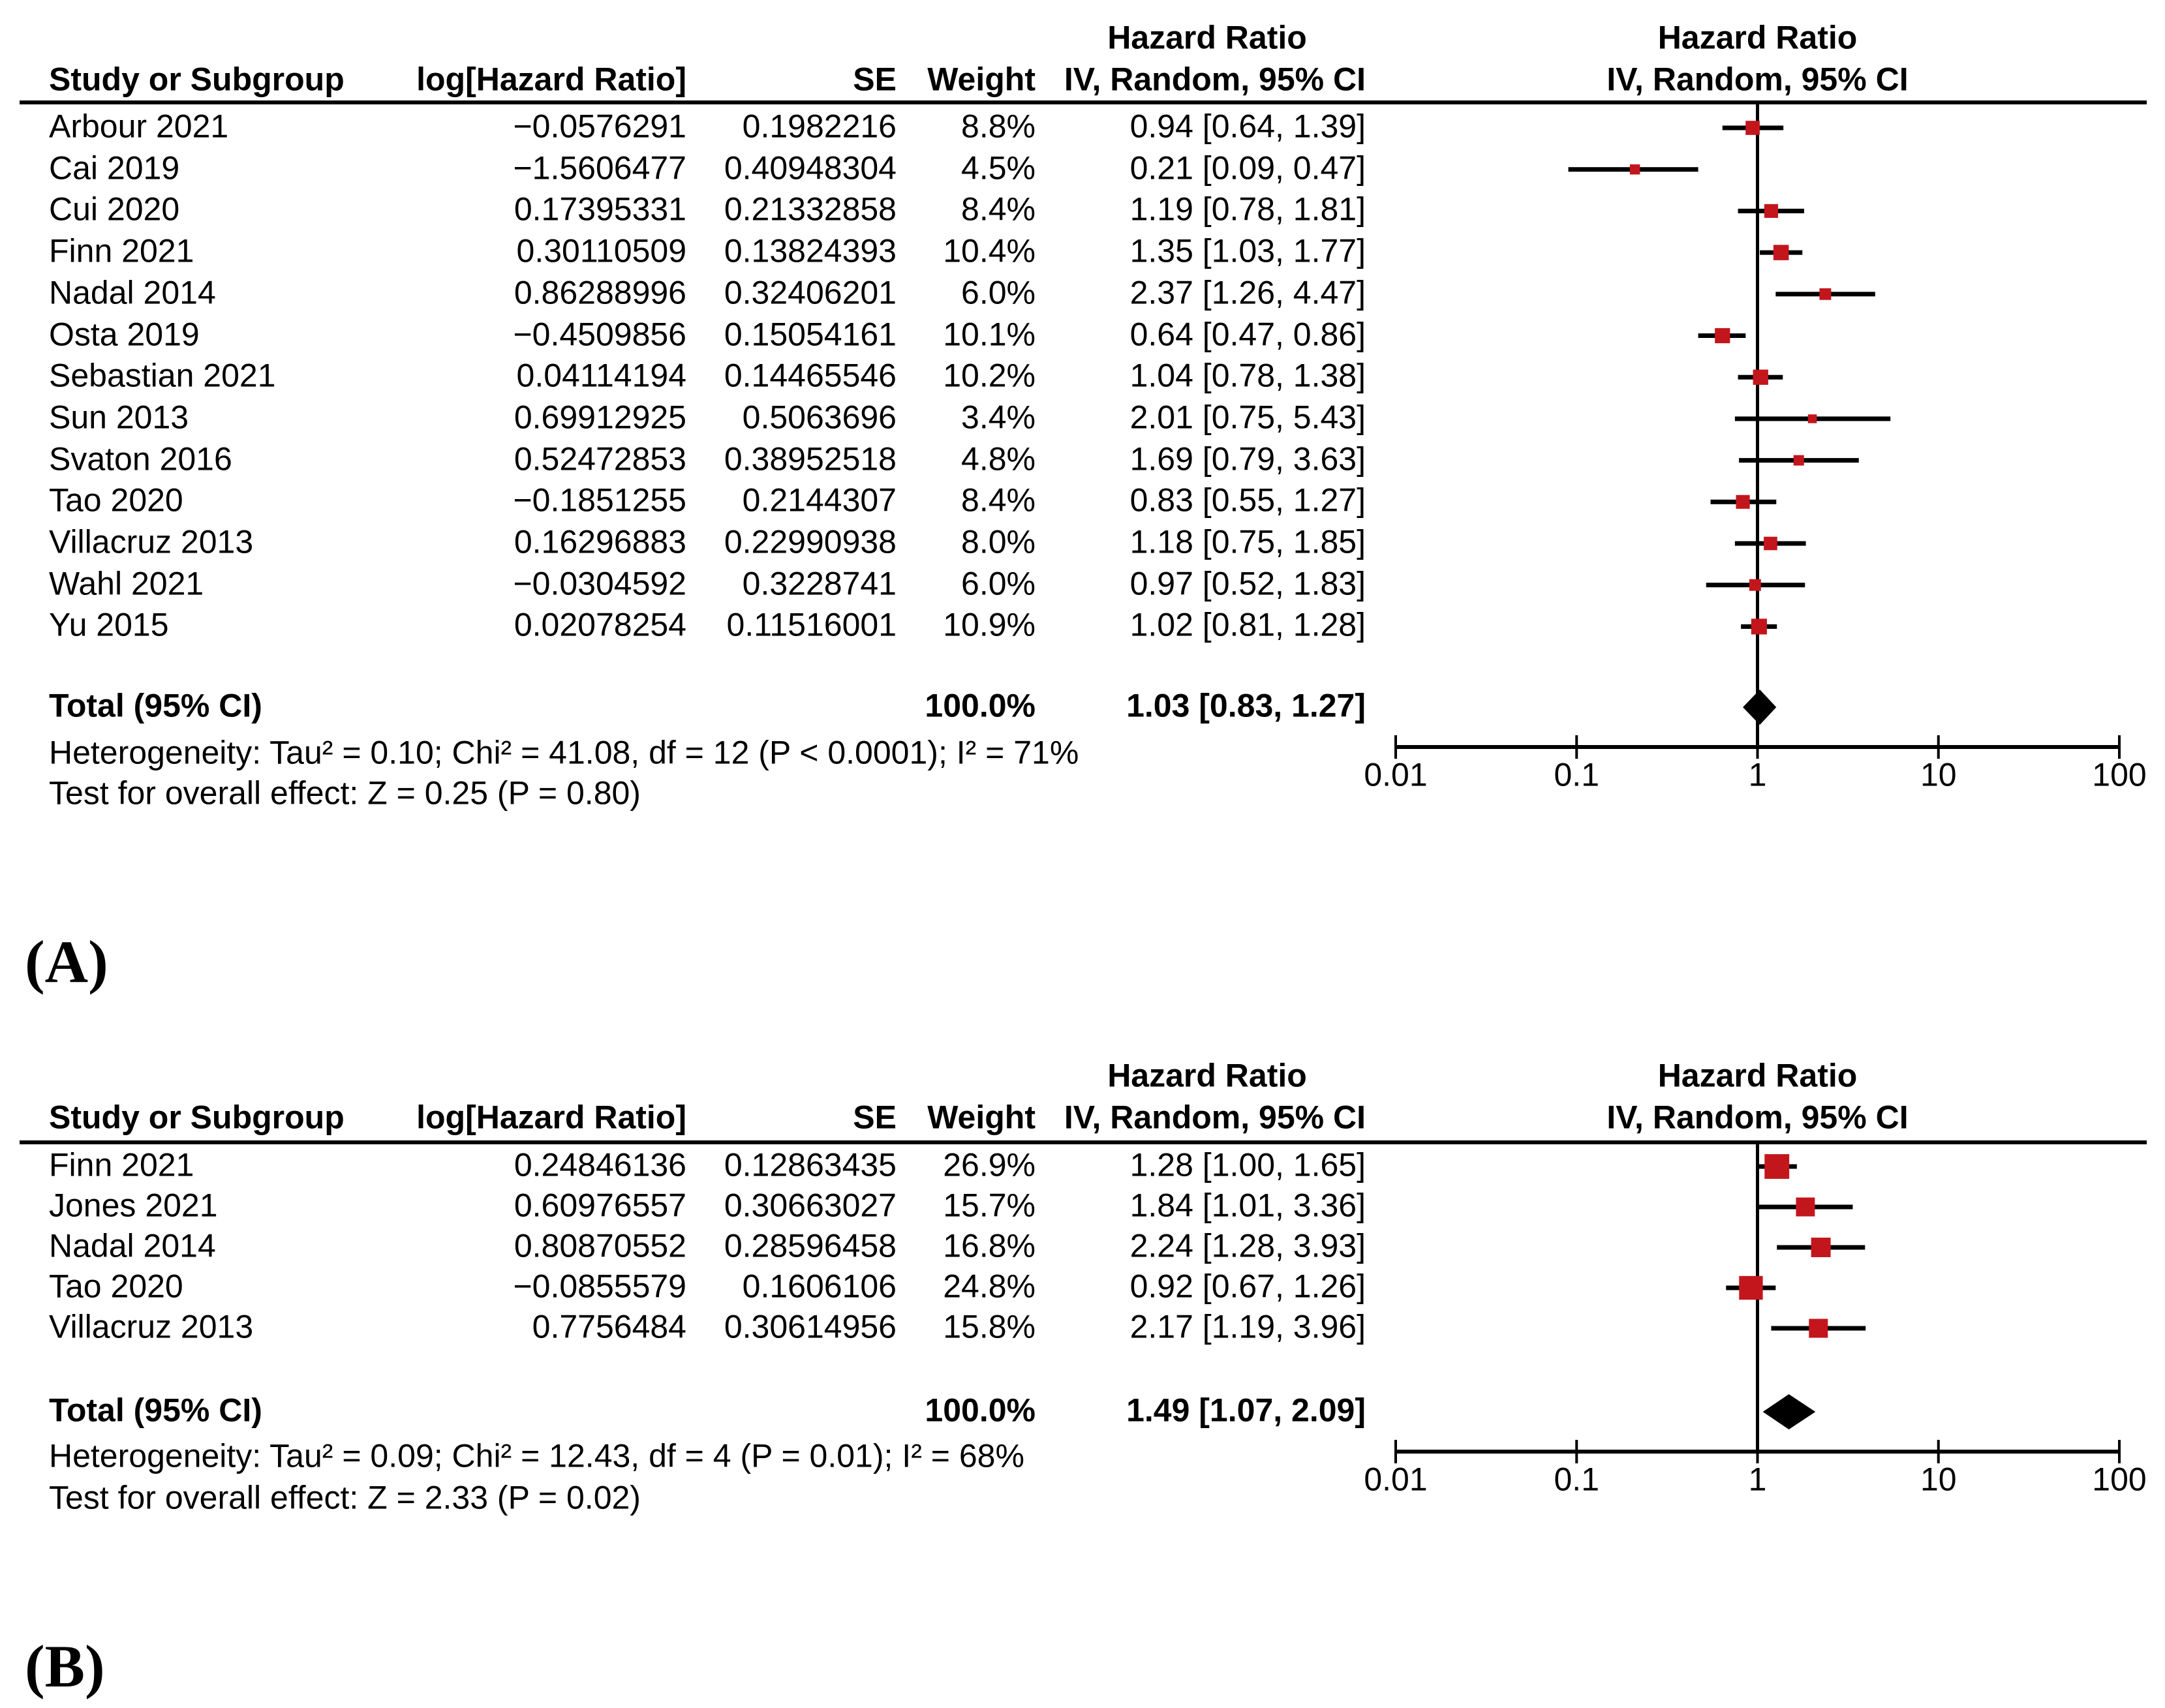 The height and width of the screenshot is (1708, 2165). Describe the element at coordinates (1757, 80) in the screenshot. I see `column-header-plot-ci: IV, Random, 95% CI` at that location.